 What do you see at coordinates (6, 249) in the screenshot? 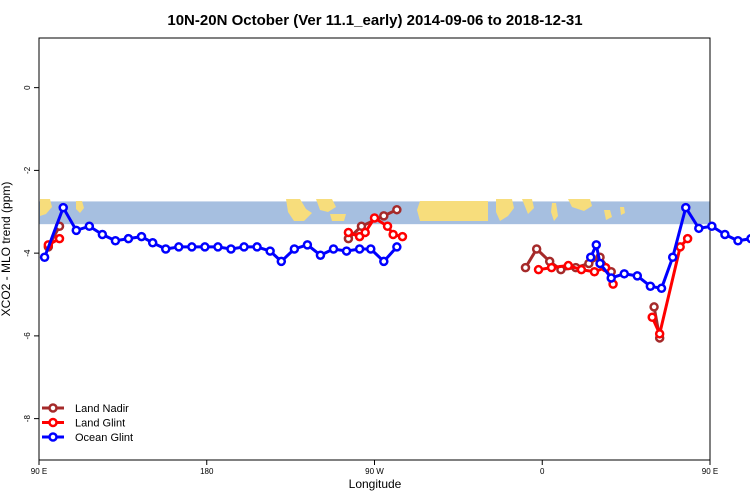
I see `y-axis-label: XCO2 - MLO trend (ppm)` at bounding box center [6, 249].